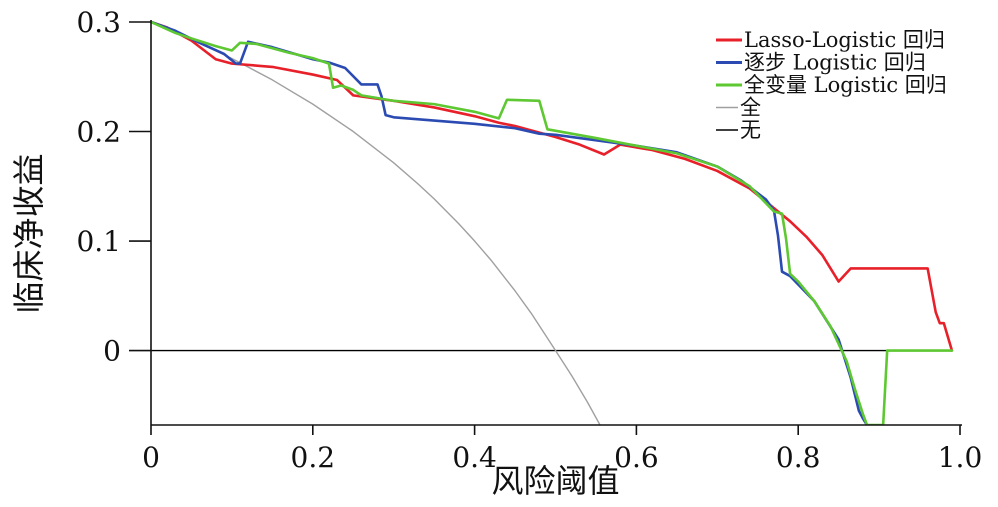  I want to click on legend-label: Lasso-Logistic 回归, so click(844, 40).